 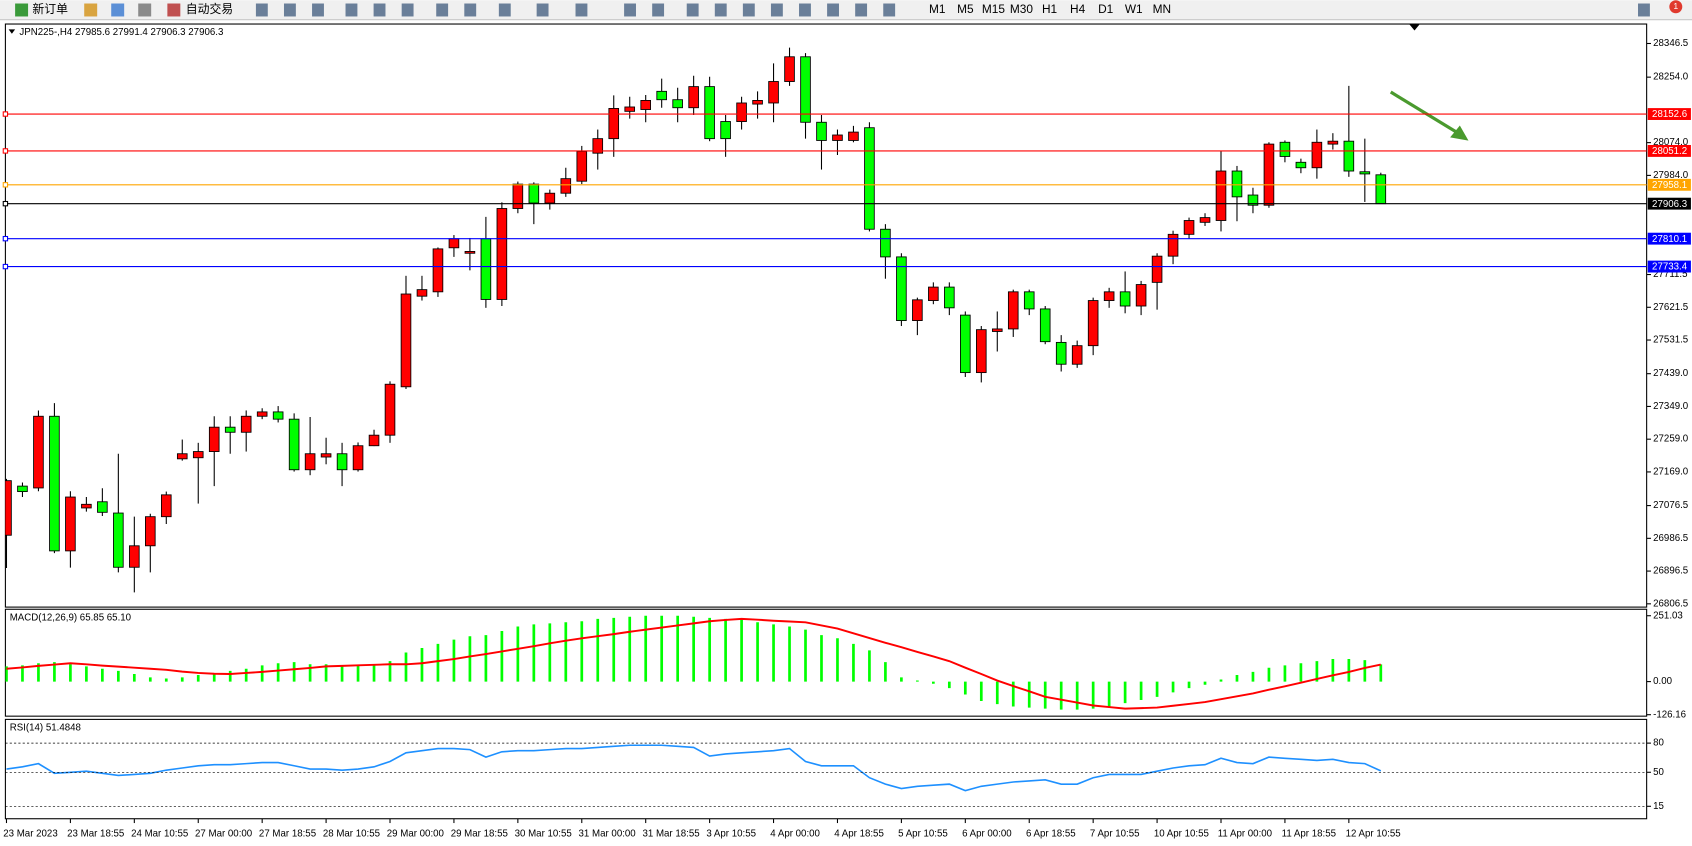 What do you see at coordinates (1134, 9) in the screenshot?
I see `timeframe-button: W1` at bounding box center [1134, 9].